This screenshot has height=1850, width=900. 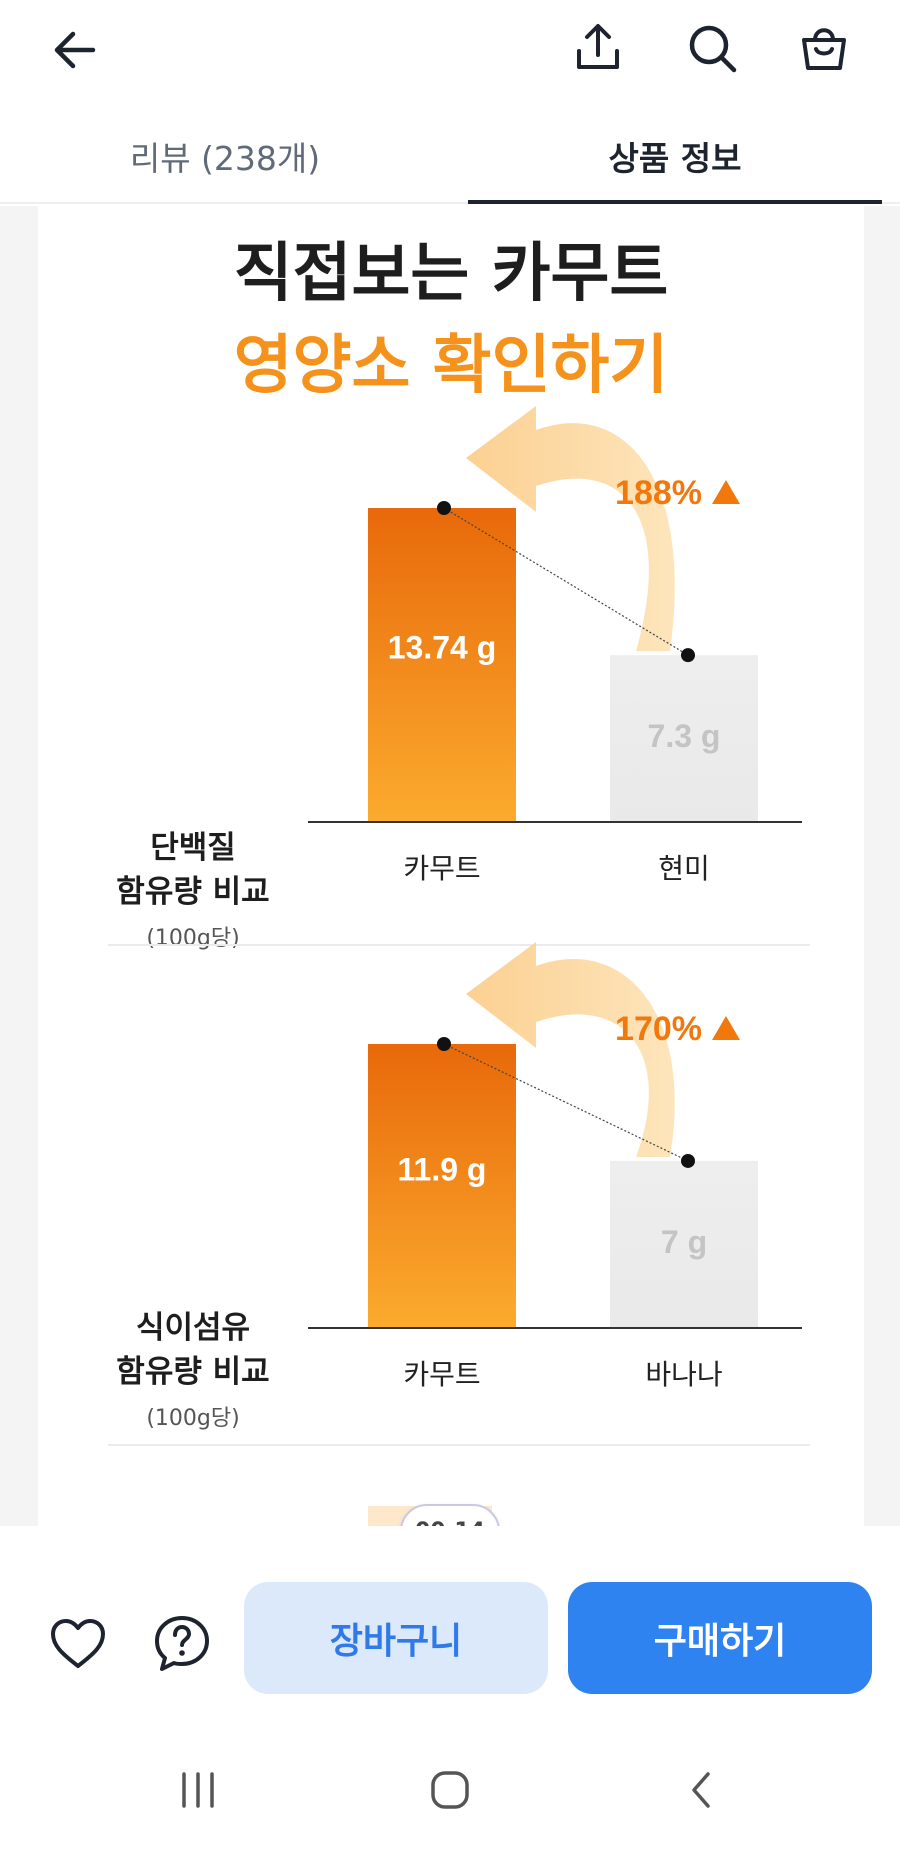 I want to click on back-icon, so click(x=701, y=1790).